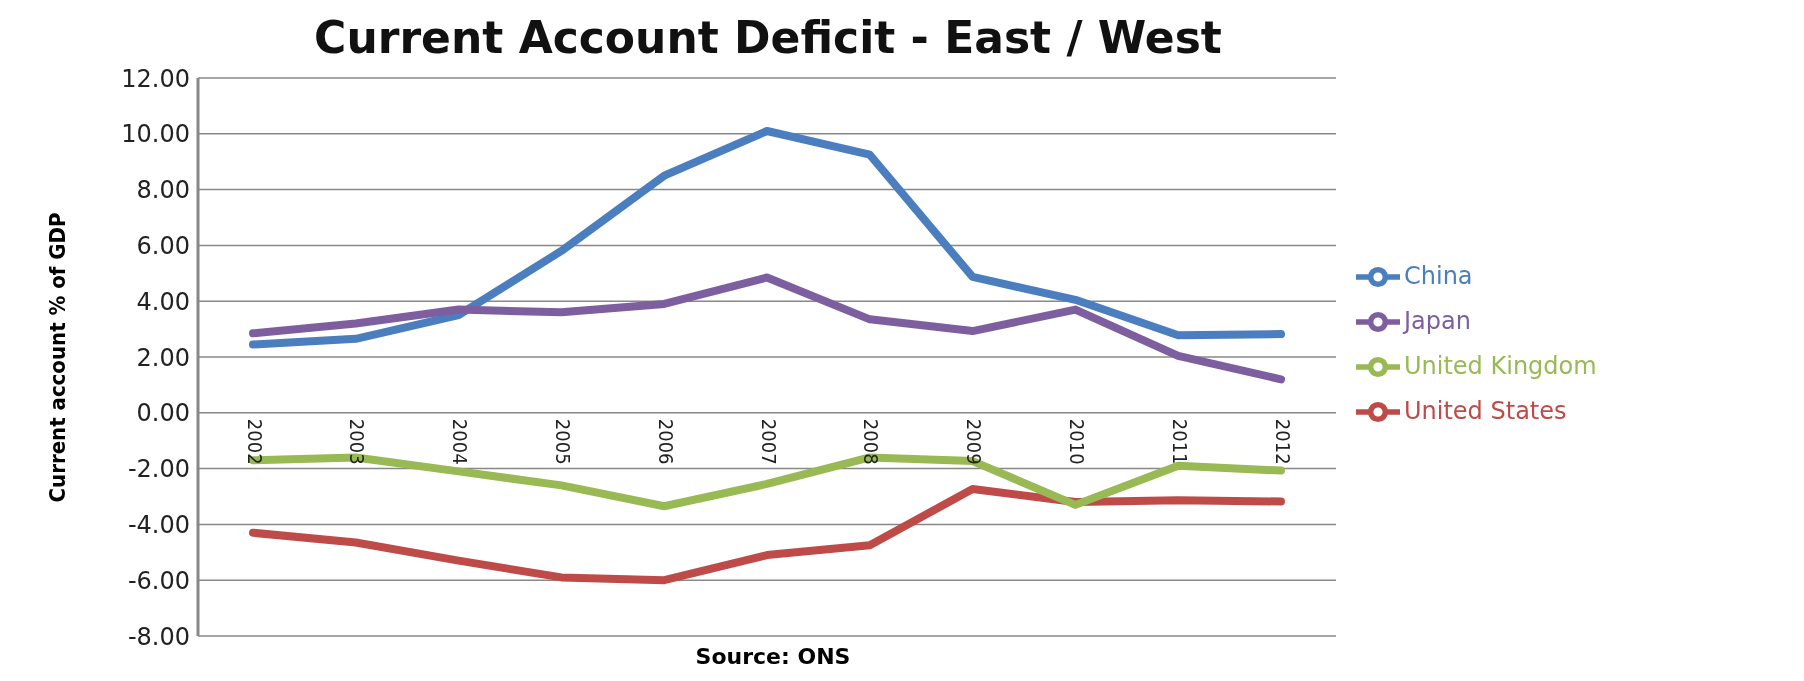  I want to click on x-tick-label: 2008, so click(871, 441).